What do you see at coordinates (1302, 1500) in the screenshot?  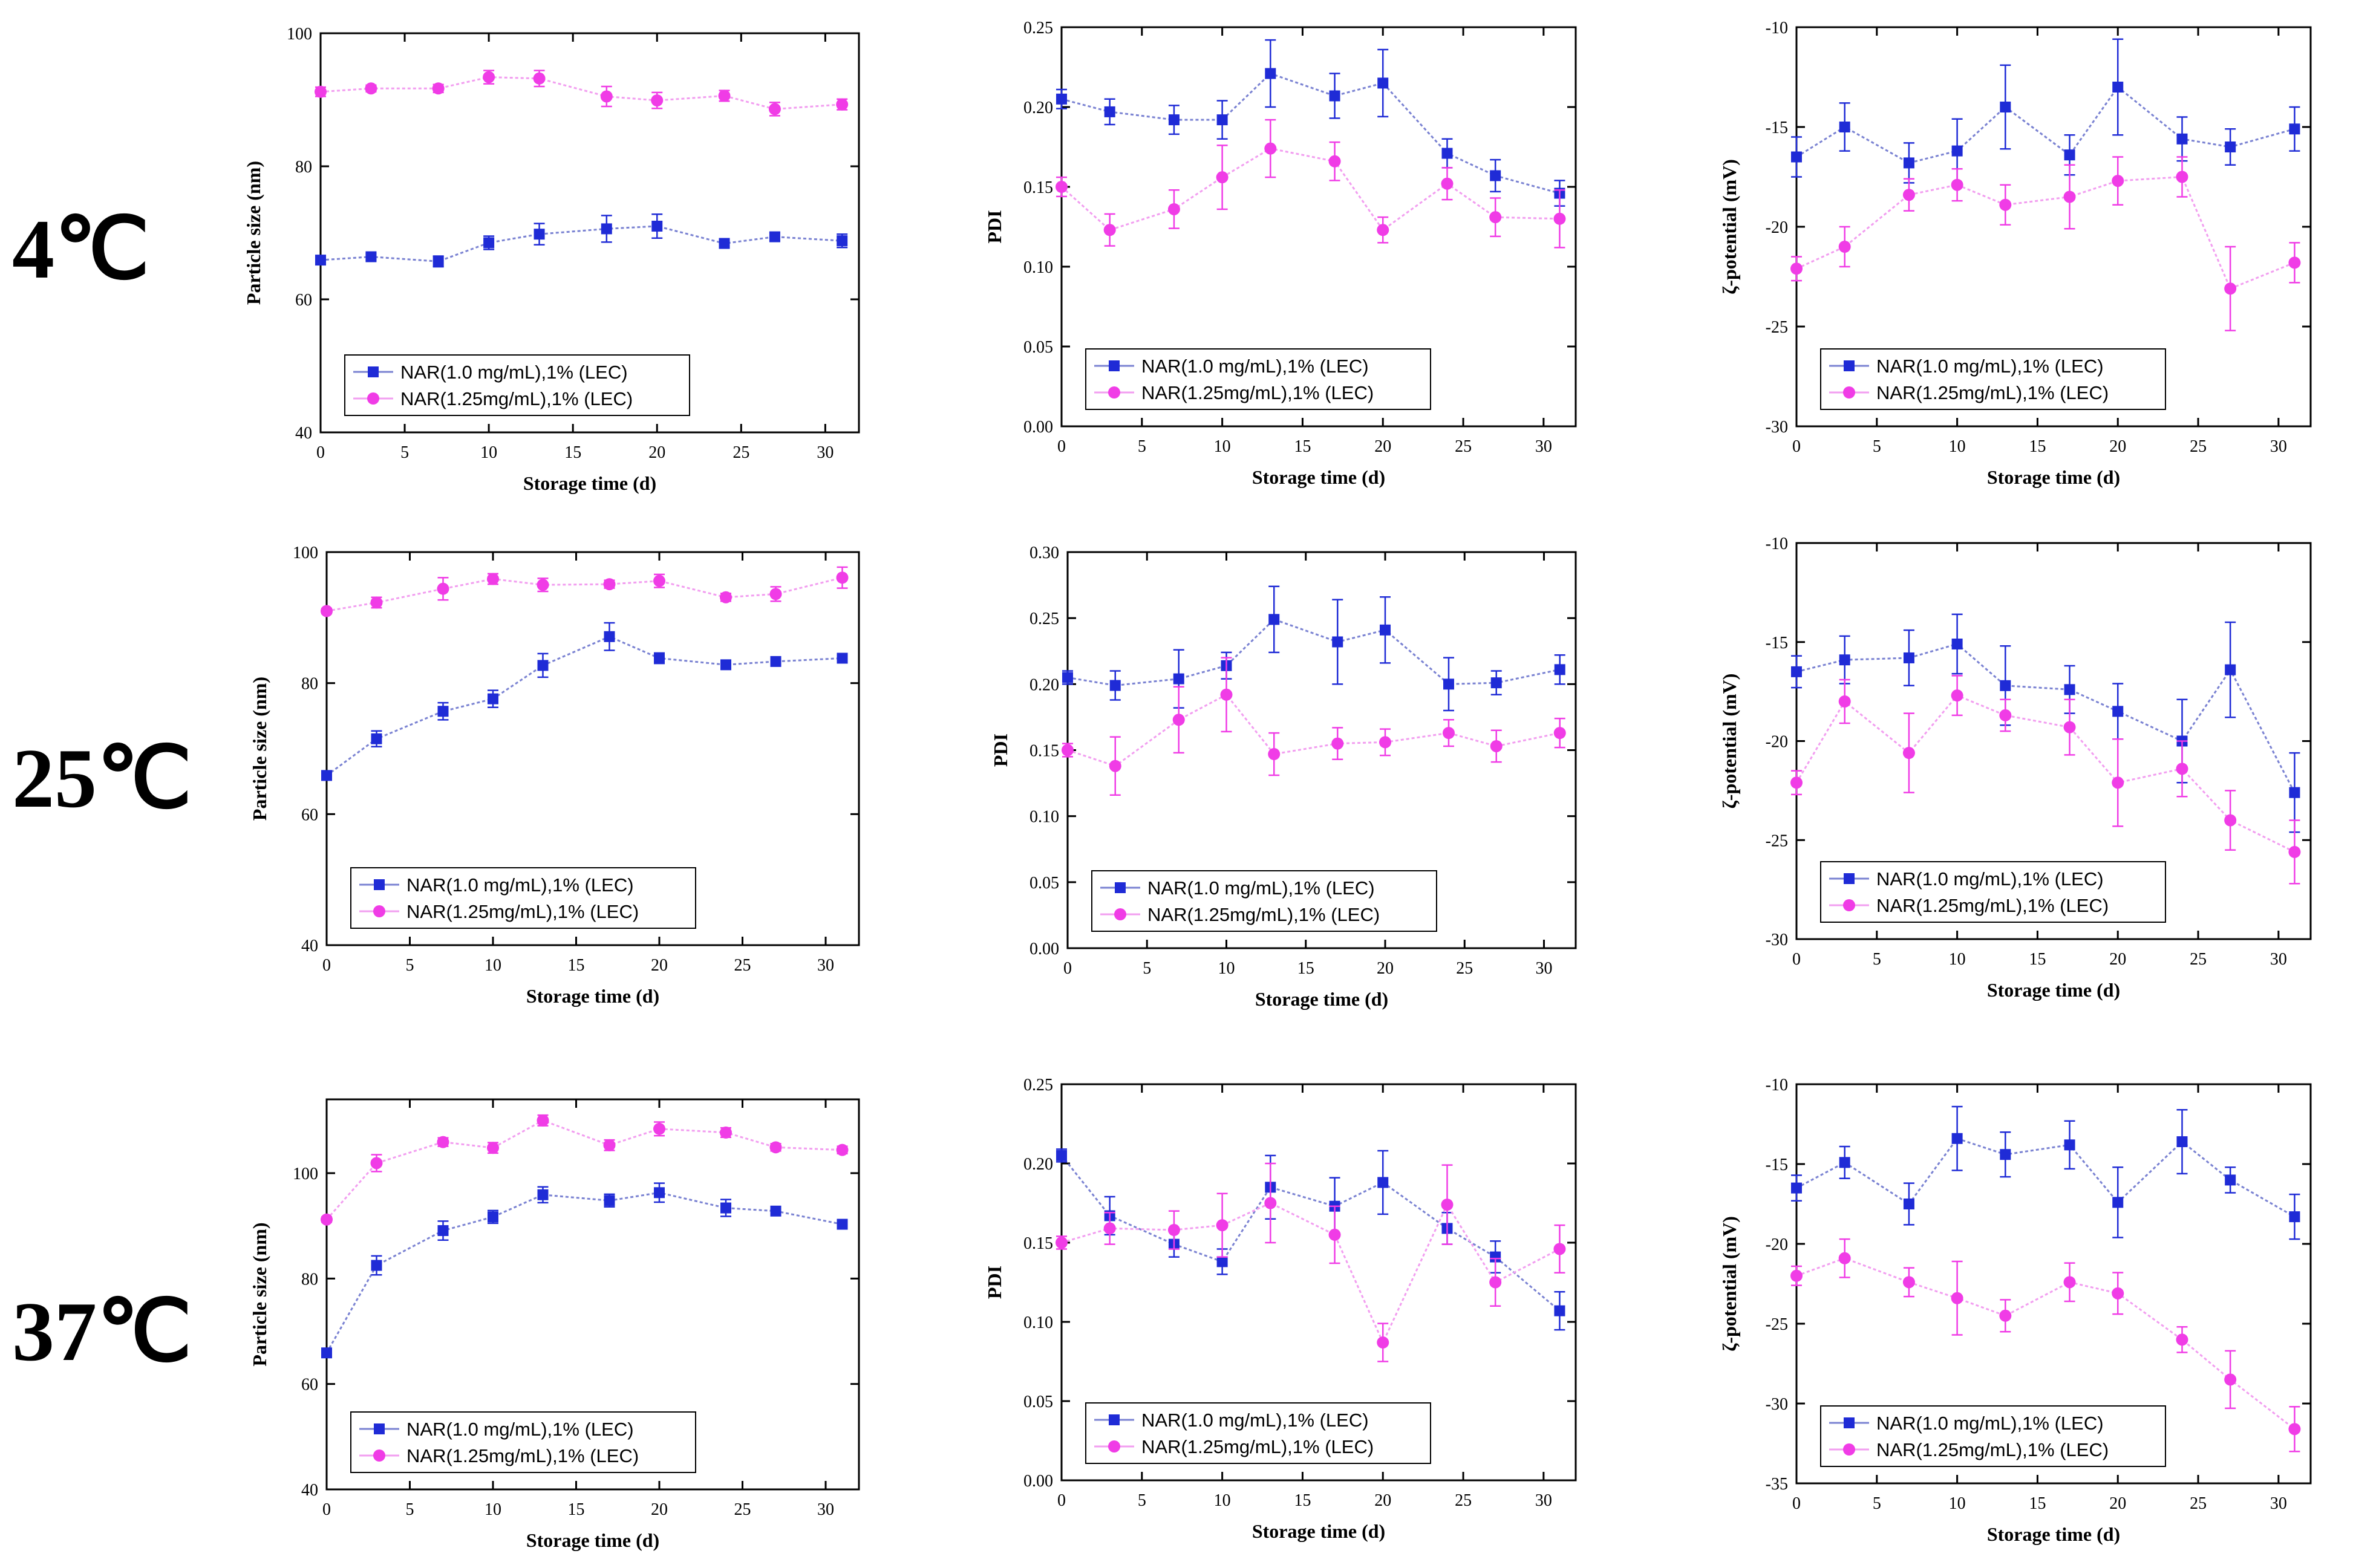 I see `x-tick-label: 15` at bounding box center [1302, 1500].